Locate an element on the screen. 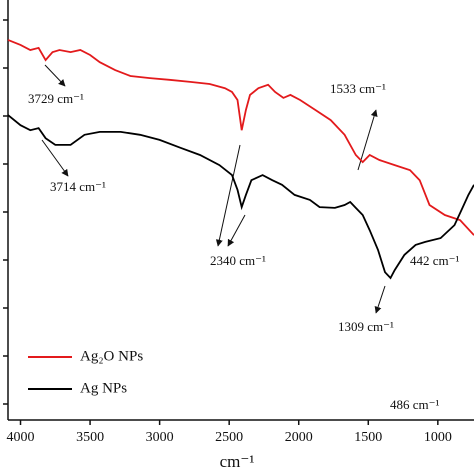 The width and height of the screenshot is (474, 474). annotation: 1533 cm⁻¹ is located at coordinates (358, 88).